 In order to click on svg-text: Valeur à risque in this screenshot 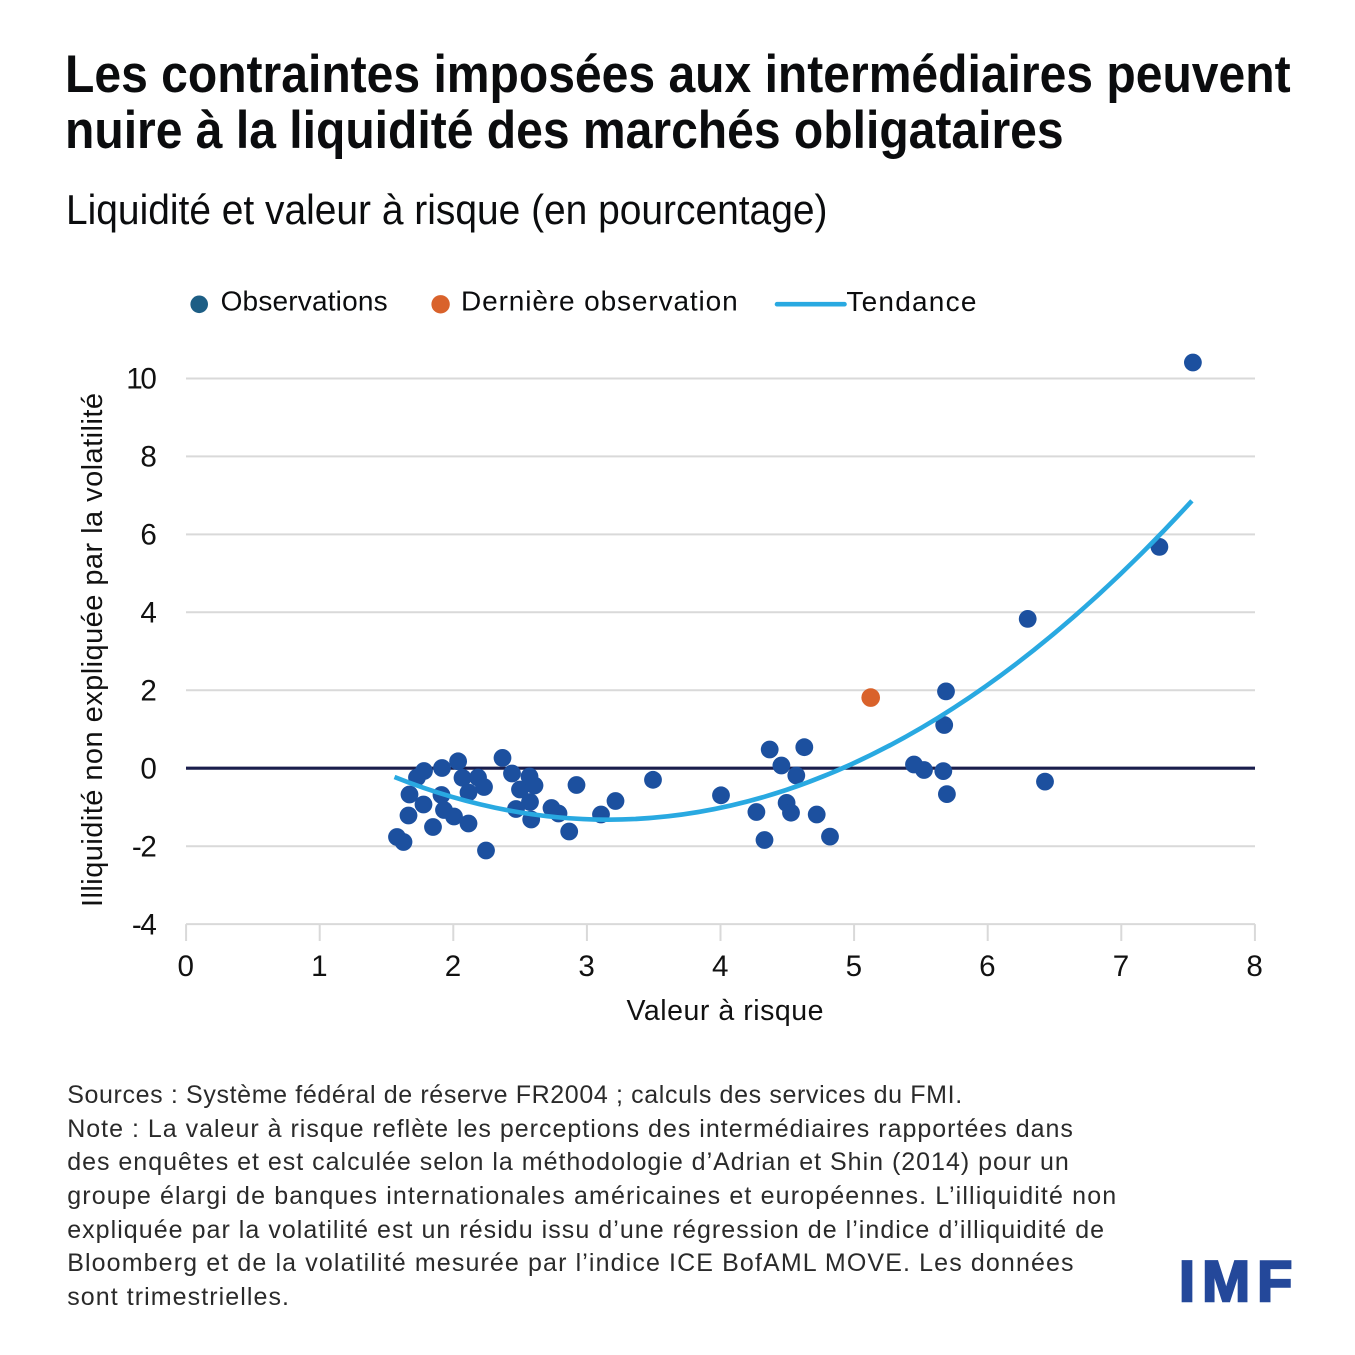, I will do `click(725, 1011)`.